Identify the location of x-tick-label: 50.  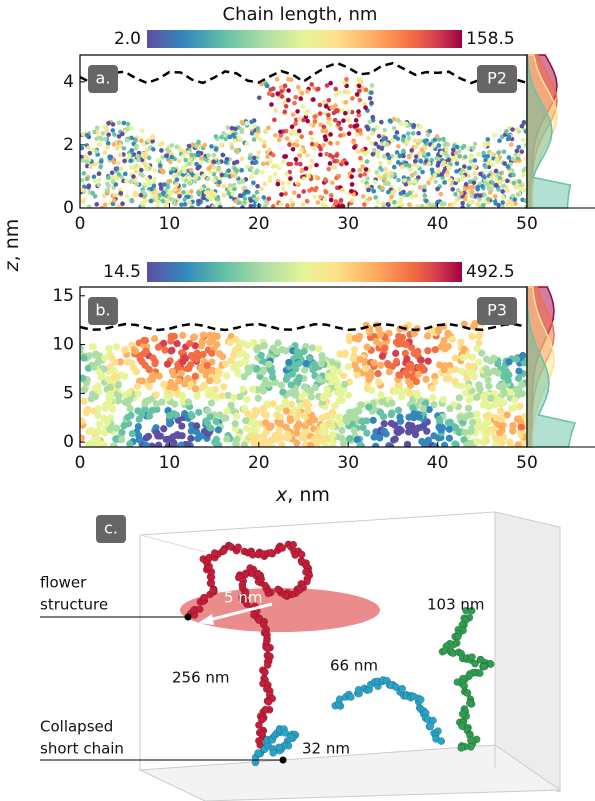
(527, 224).